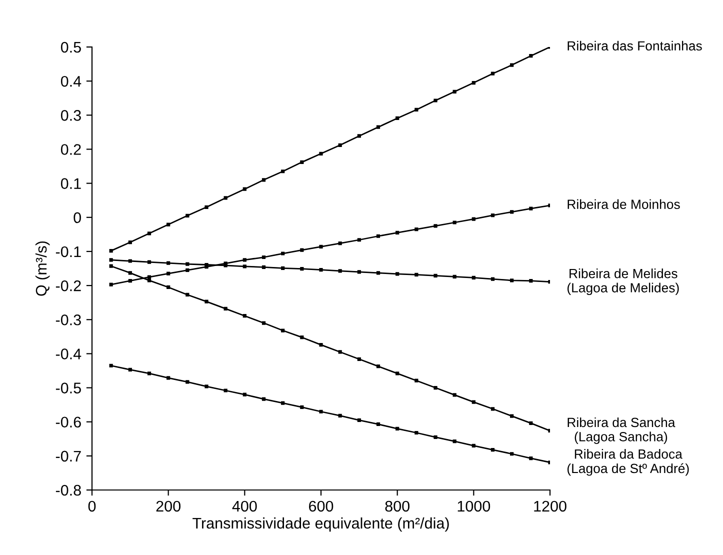  What do you see at coordinates (244, 506) in the screenshot?
I see `x-tick-label: 400` at bounding box center [244, 506].